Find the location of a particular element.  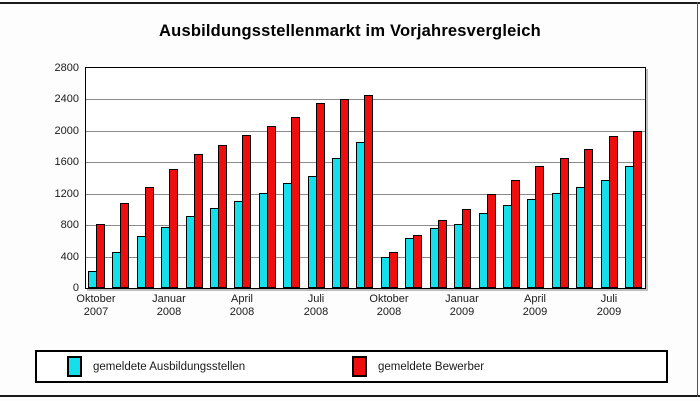

bar-group-jan-2008 is located at coordinates (170, 228).